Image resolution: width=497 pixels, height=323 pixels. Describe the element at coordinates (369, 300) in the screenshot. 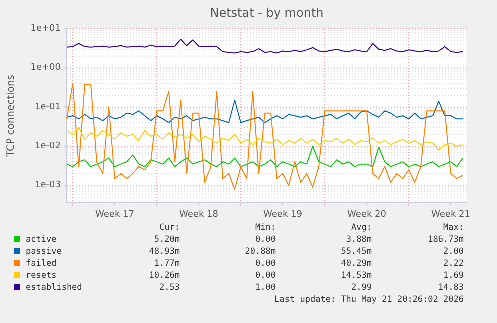

I see `text: Last update: Thu May 21 20:26:02 2026` at that location.